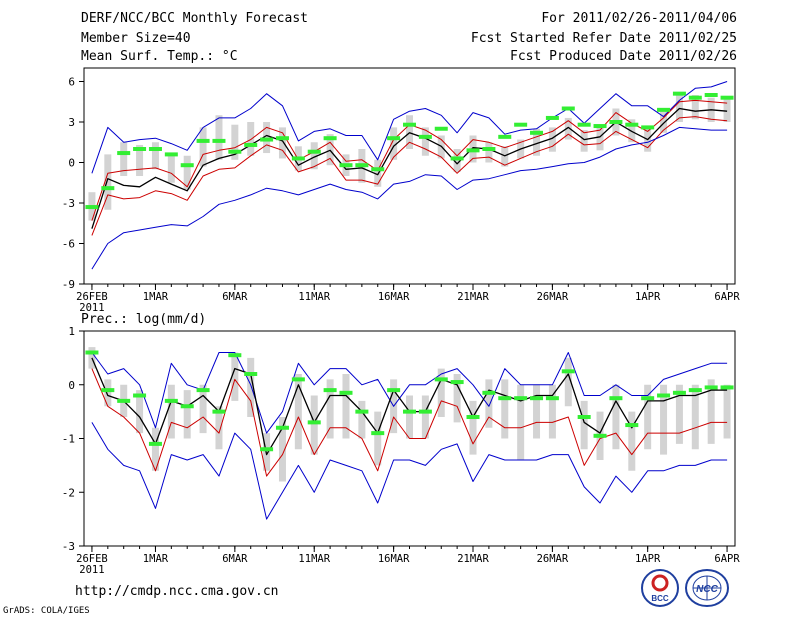  Describe the element at coordinates (177, 591) in the screenshot. I see `footer-url: http://cmdp.ncc.cma.gov.cn` at that location.